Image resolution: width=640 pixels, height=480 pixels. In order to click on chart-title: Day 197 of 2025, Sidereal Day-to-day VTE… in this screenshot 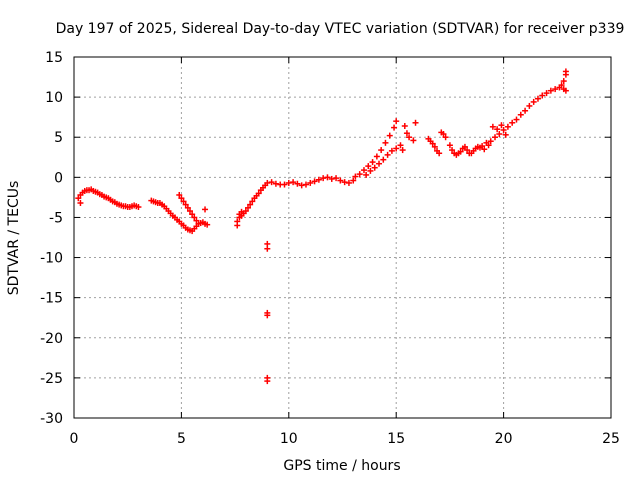, I will do `click(340, 29)`.